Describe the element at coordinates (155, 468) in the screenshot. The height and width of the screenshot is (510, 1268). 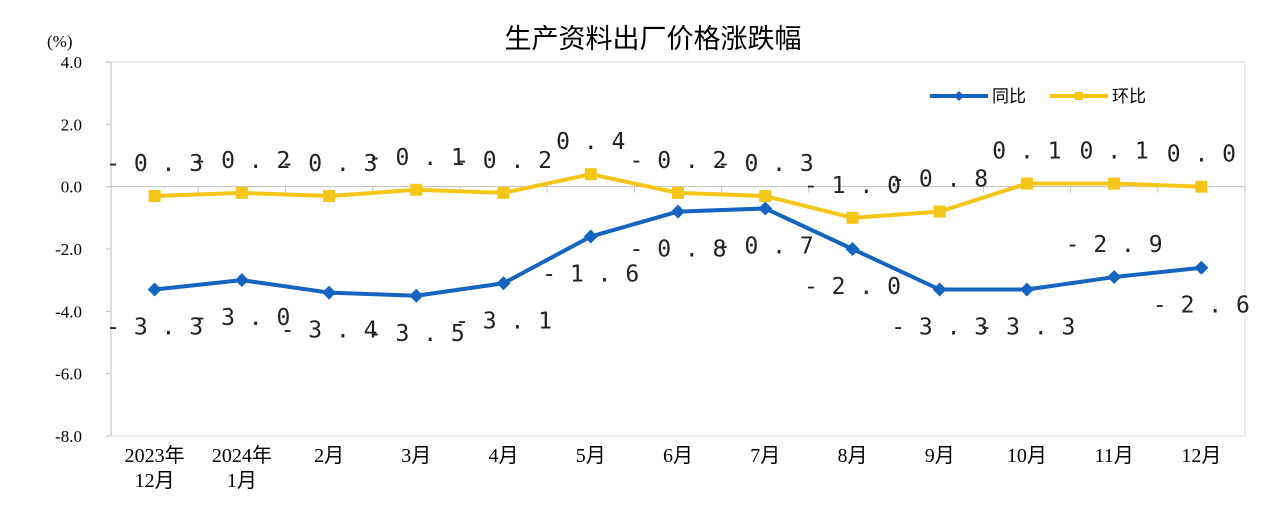
I see `x-tick-label: 2023年 12月` at that location.